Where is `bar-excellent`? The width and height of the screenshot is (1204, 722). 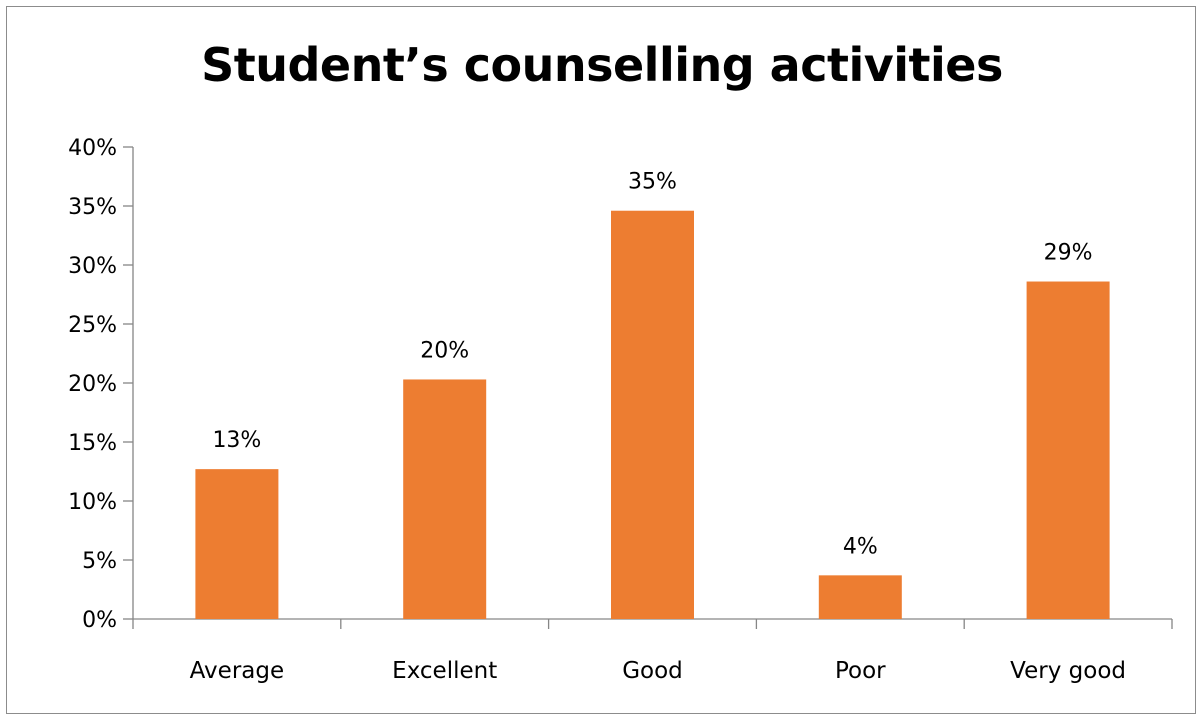
bar-excellent is located at coordinates (445, 499).